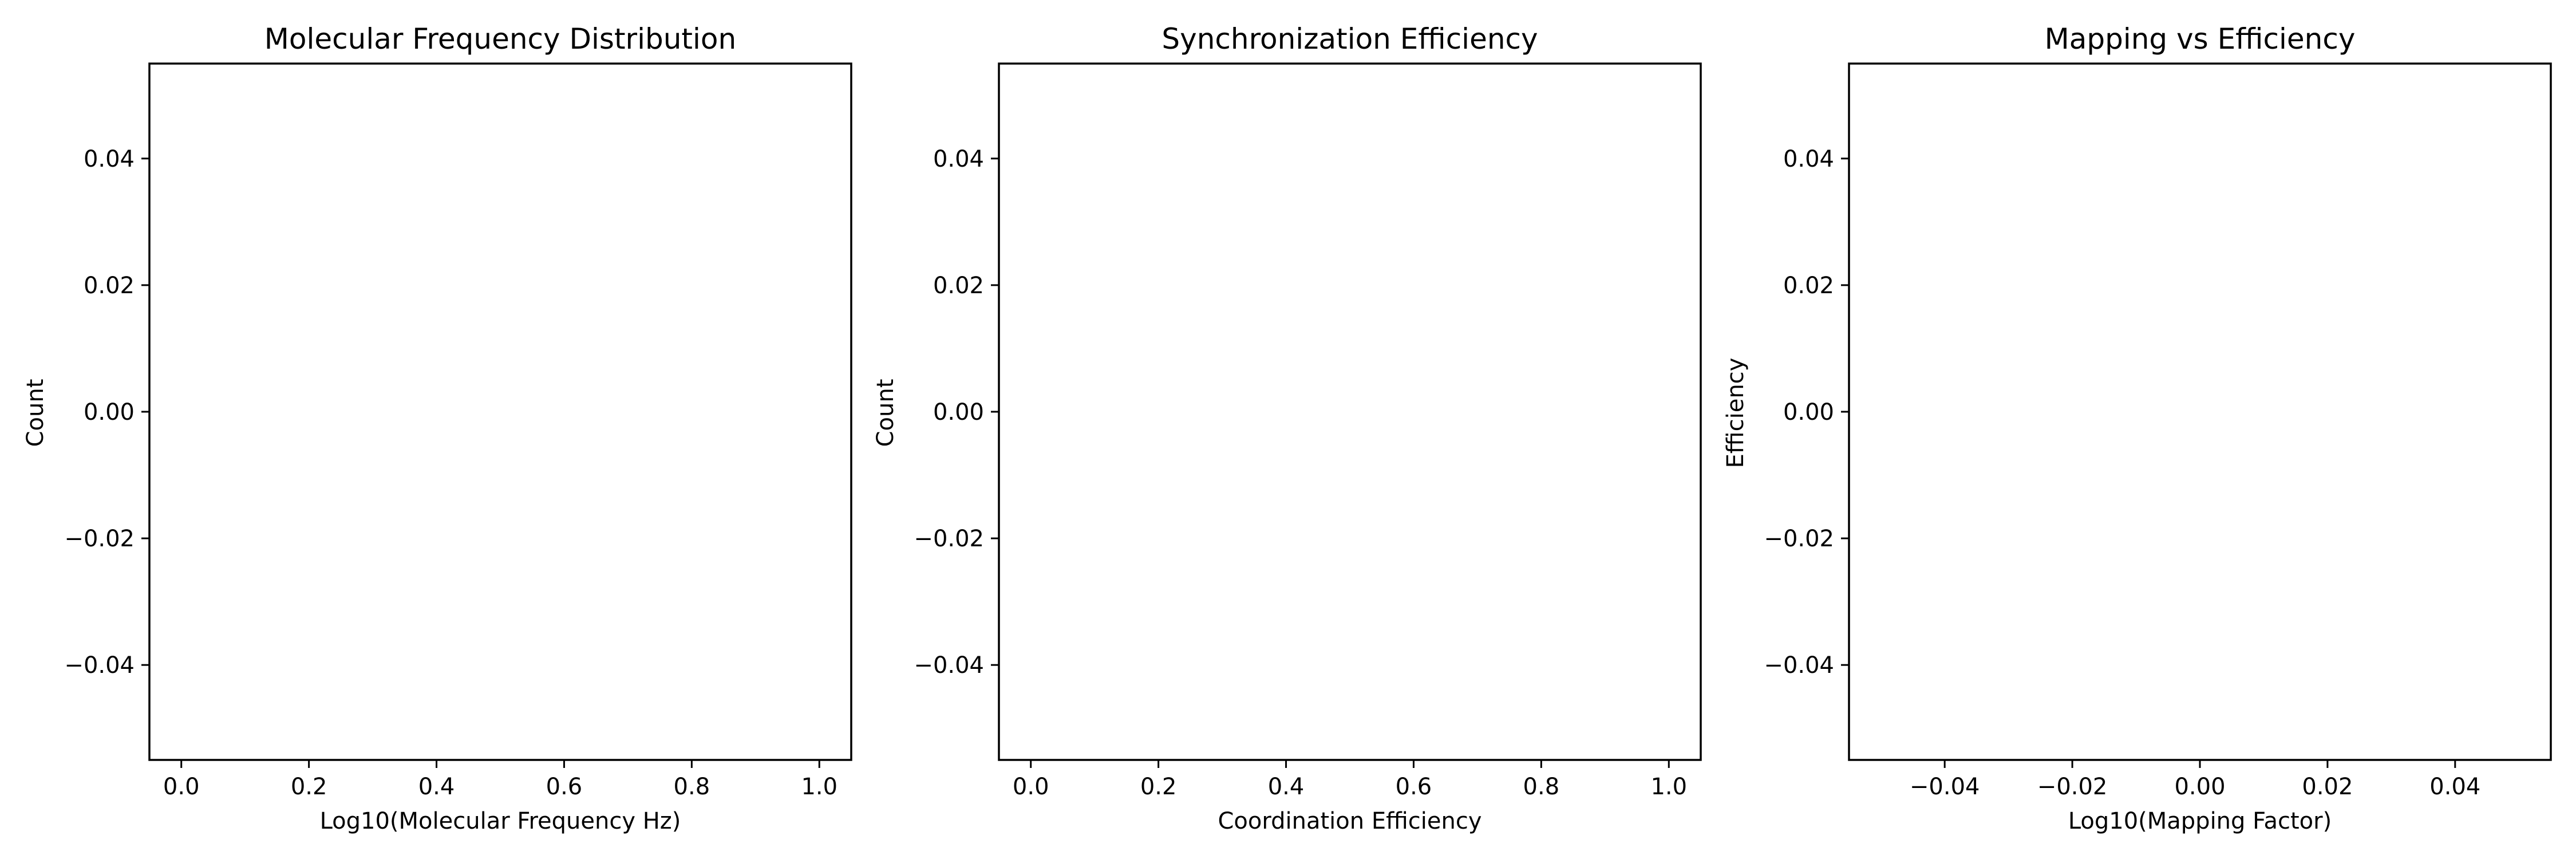 This screenshot has height=859, width=2576. I want to click on x-tick-label: 0.04, so click(2454, 787).